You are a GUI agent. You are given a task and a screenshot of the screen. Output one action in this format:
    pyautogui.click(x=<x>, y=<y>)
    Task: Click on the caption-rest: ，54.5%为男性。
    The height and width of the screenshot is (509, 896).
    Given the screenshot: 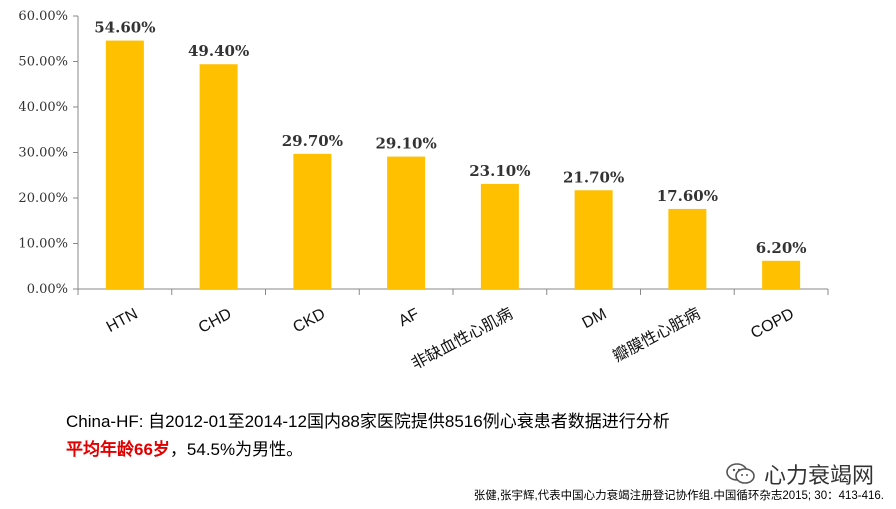 What is the action you would take?
    pyautogui.click(x=236, y=449)
    